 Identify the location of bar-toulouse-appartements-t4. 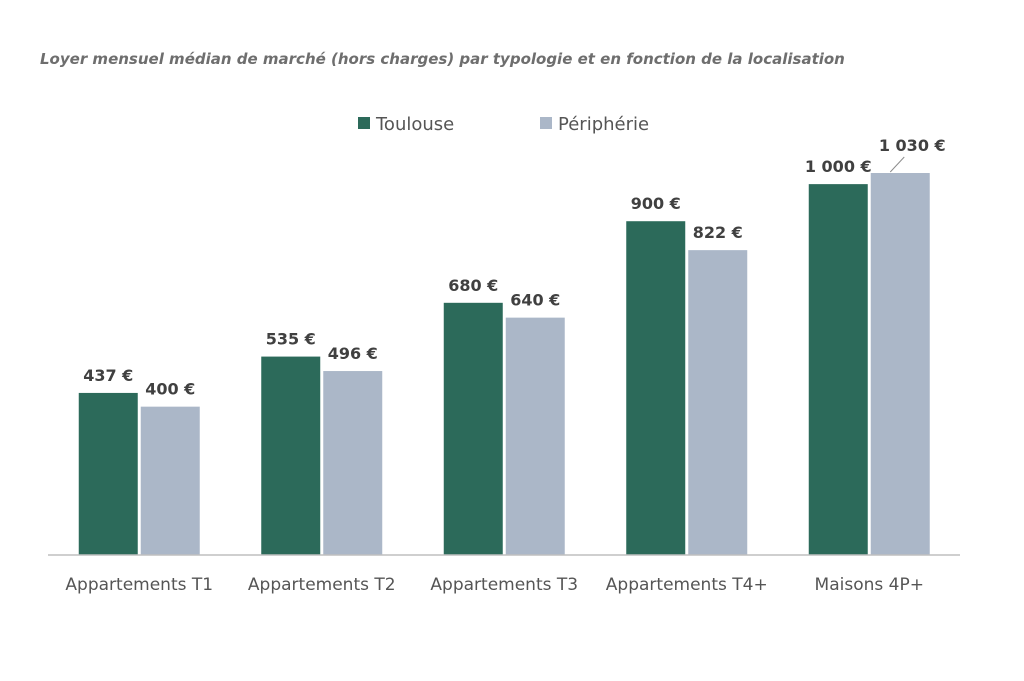
(656, 388).